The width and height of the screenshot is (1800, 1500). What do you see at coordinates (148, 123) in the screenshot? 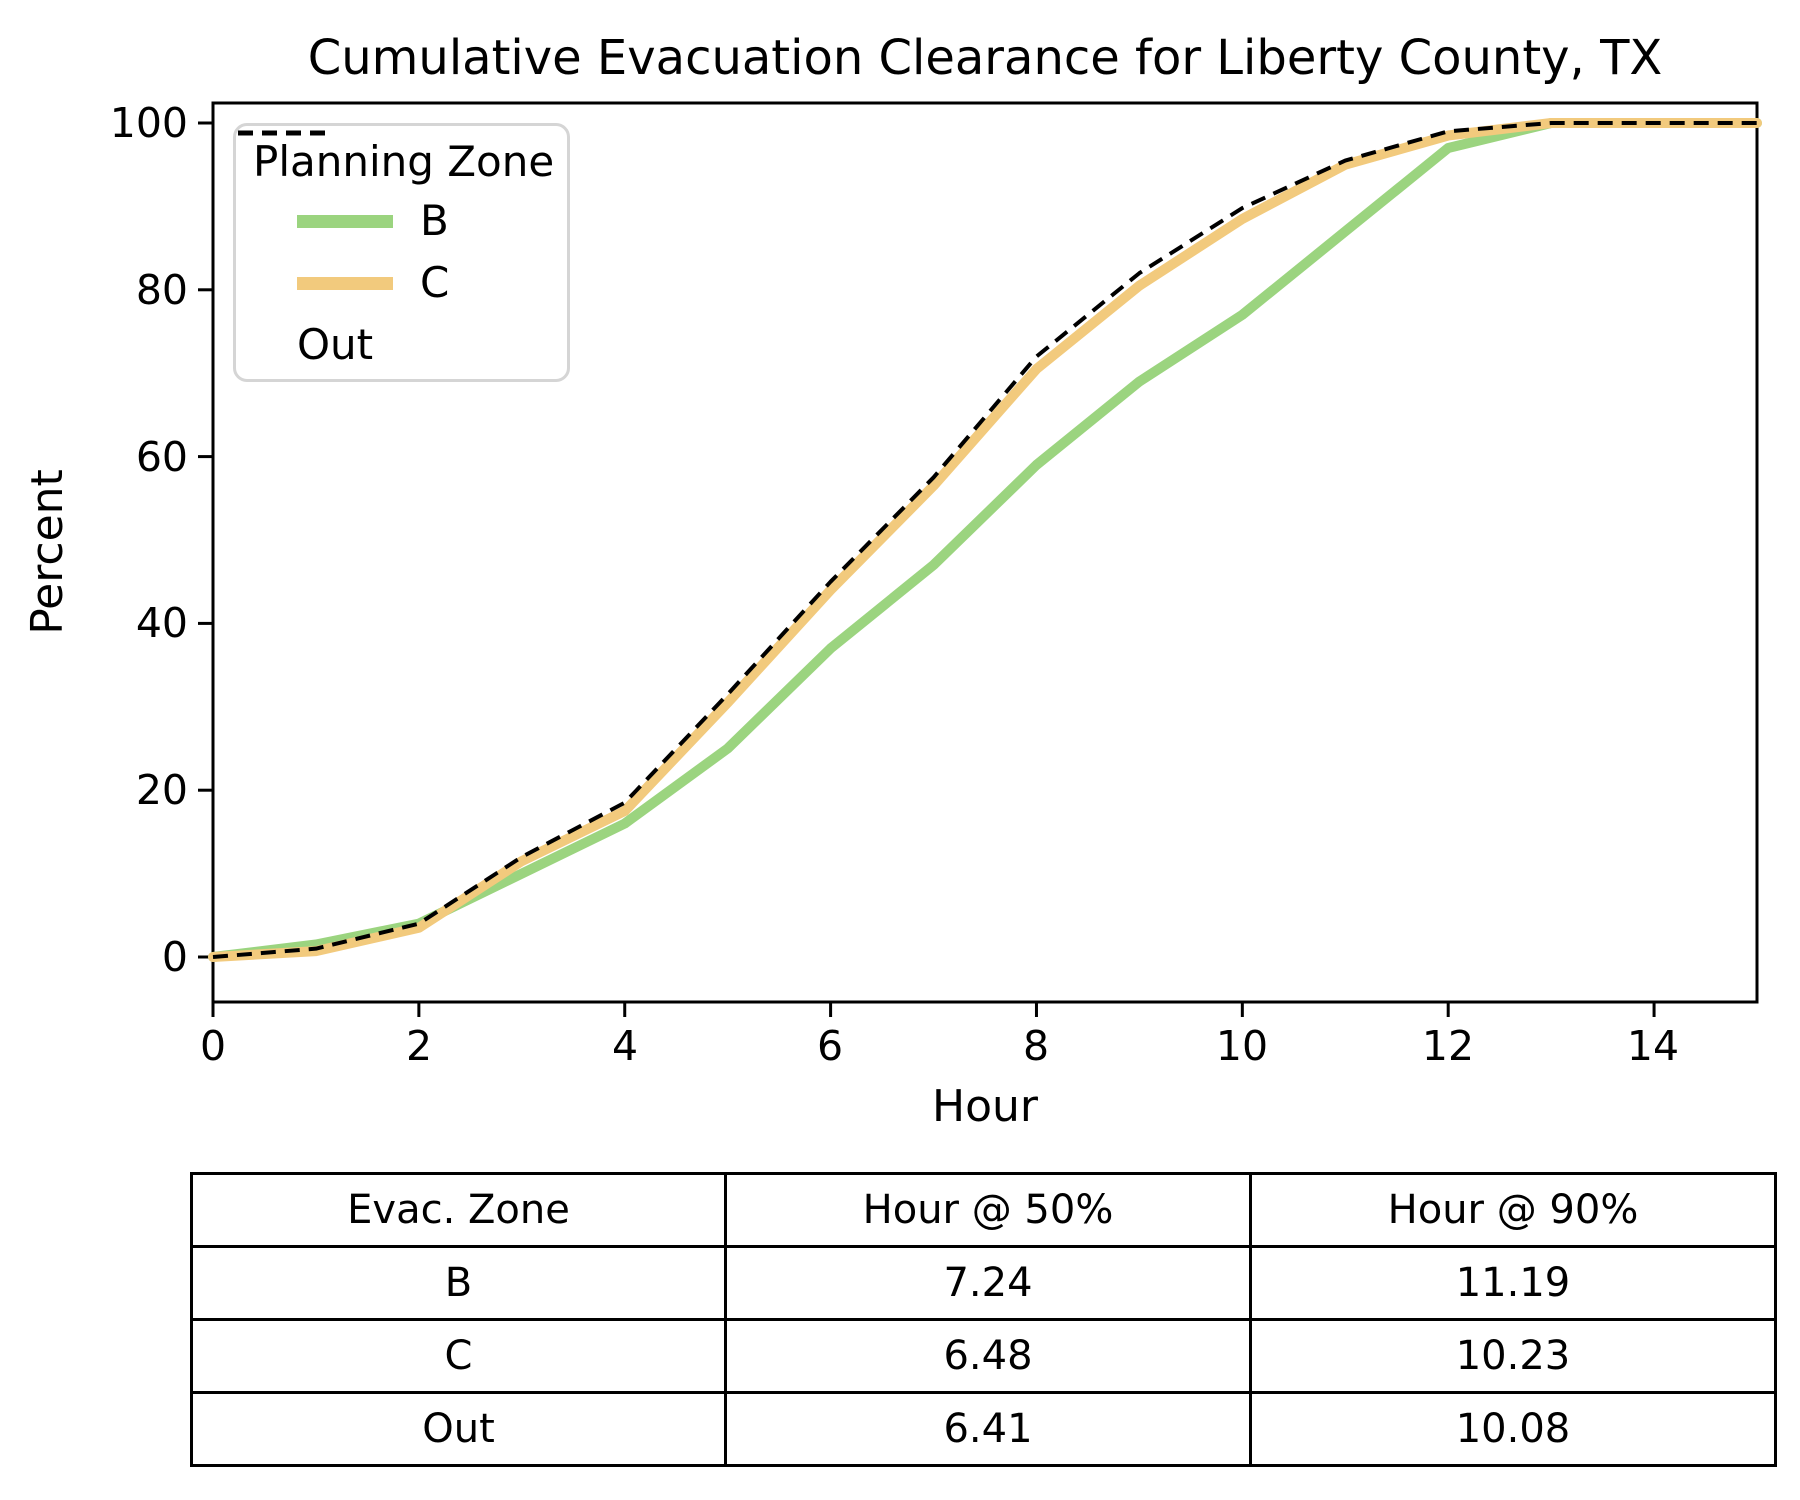
I see `y-tick-label-100: 100` at bounding box center [148, 123].